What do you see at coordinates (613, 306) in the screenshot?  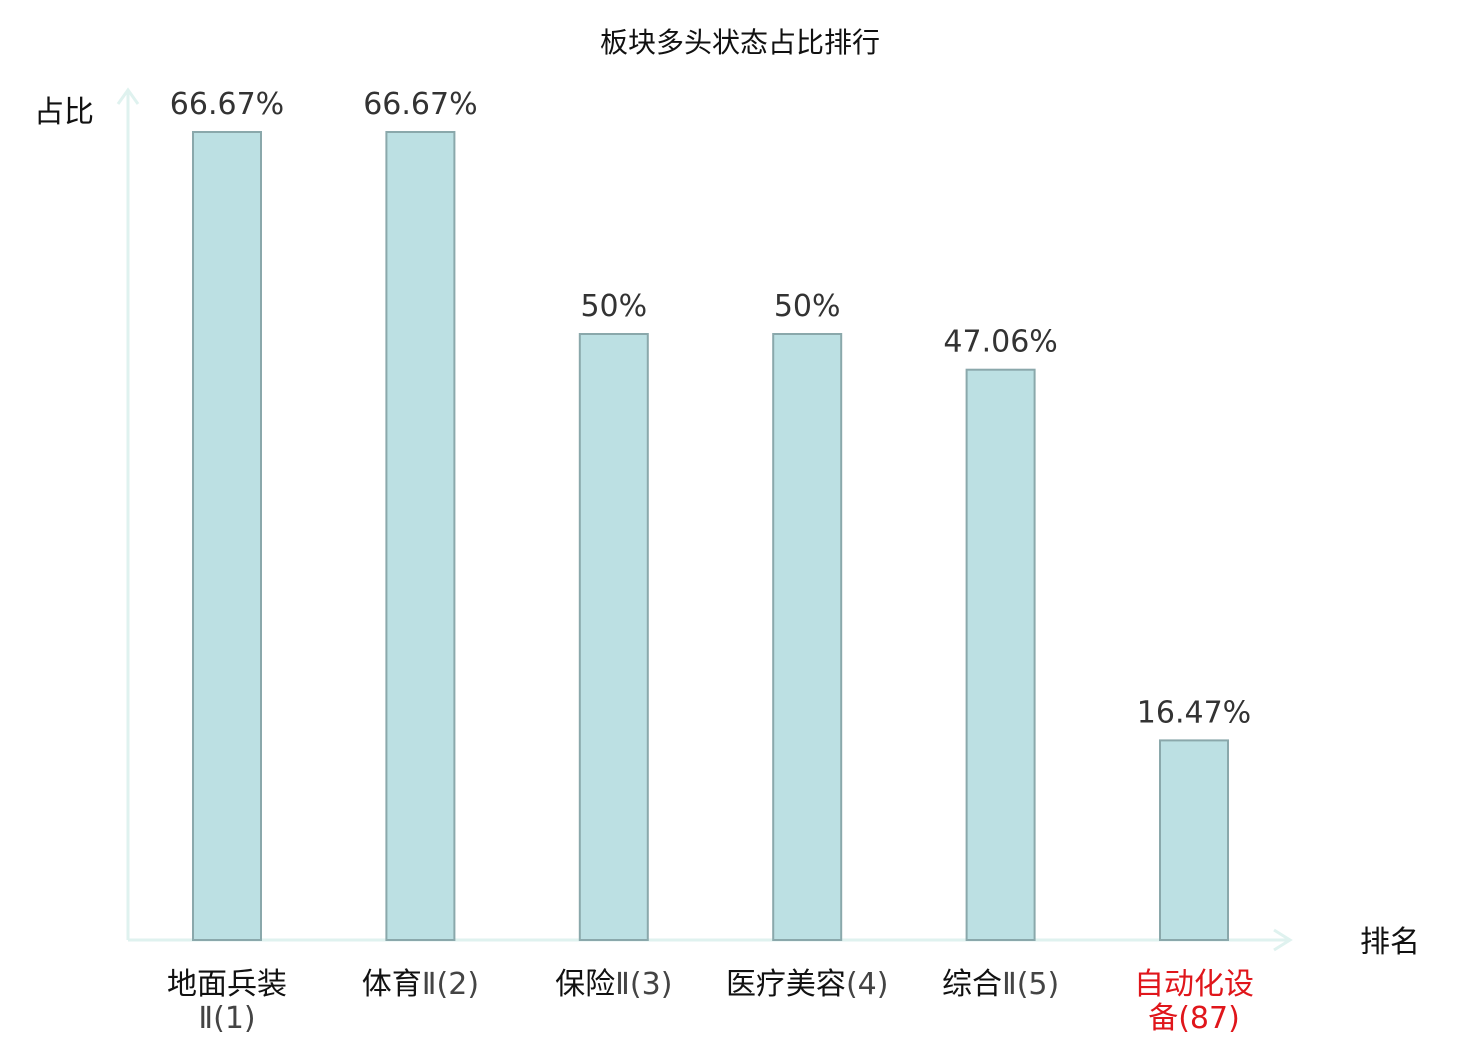 I see `value-label-3: 50%` at bounding box center [613, 306].